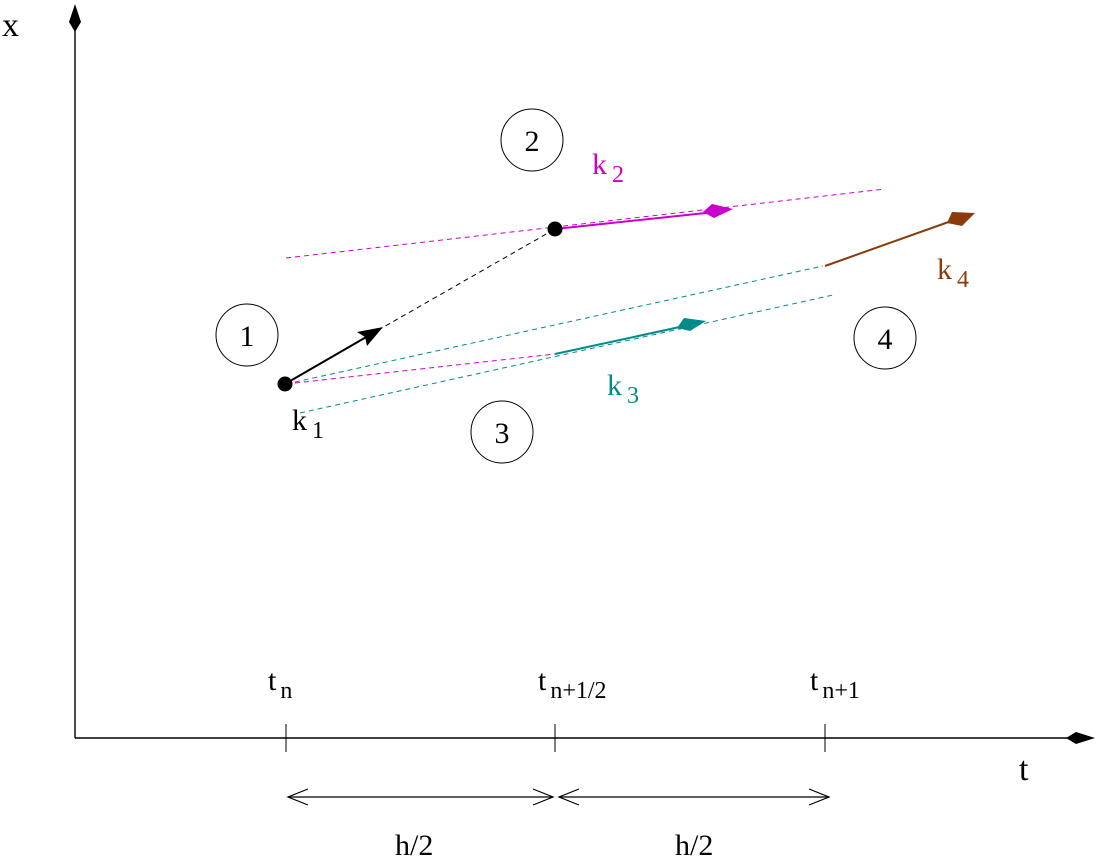 The width and height of the screenshot is (1098, 858). Describe the element at coordinates (297, 797) in the screenshot. I see `interval-arrow-1-left-head` at that location.